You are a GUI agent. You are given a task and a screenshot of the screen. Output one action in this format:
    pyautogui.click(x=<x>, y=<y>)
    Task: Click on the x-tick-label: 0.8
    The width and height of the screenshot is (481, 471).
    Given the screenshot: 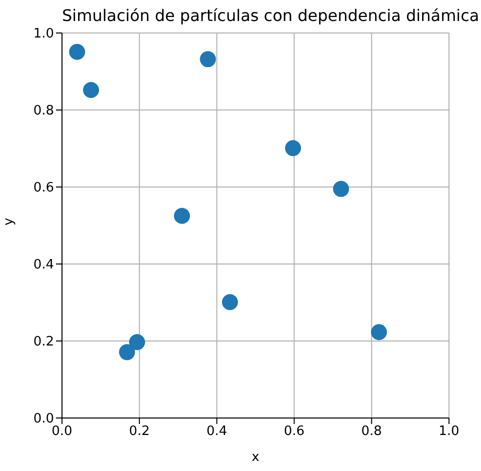 What is the action you would take?
    pyautogui.click(x=371, y=432)
    